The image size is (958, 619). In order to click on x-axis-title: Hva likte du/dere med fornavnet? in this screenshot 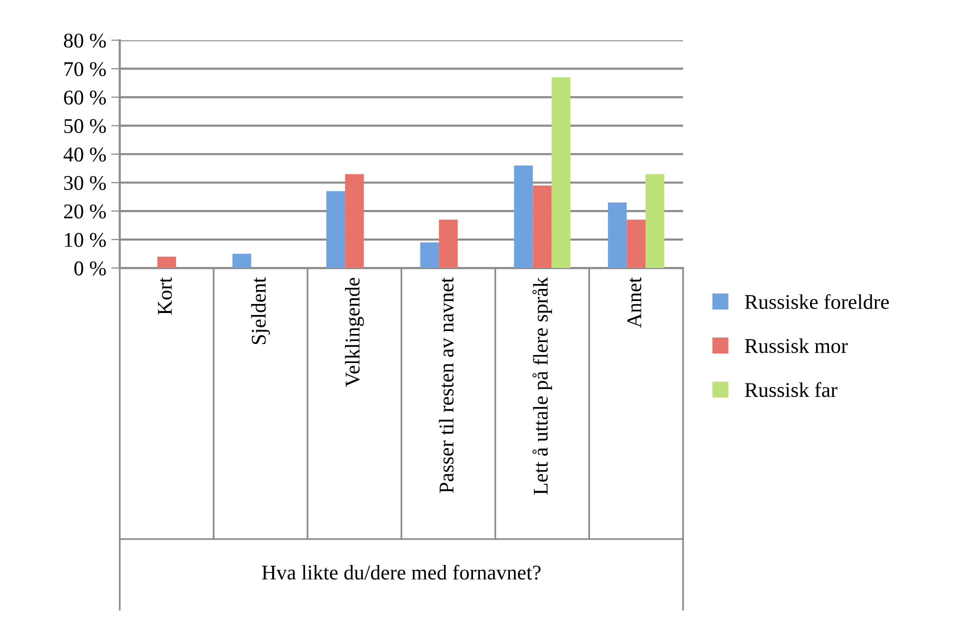, I will do `click(401, 572)`.